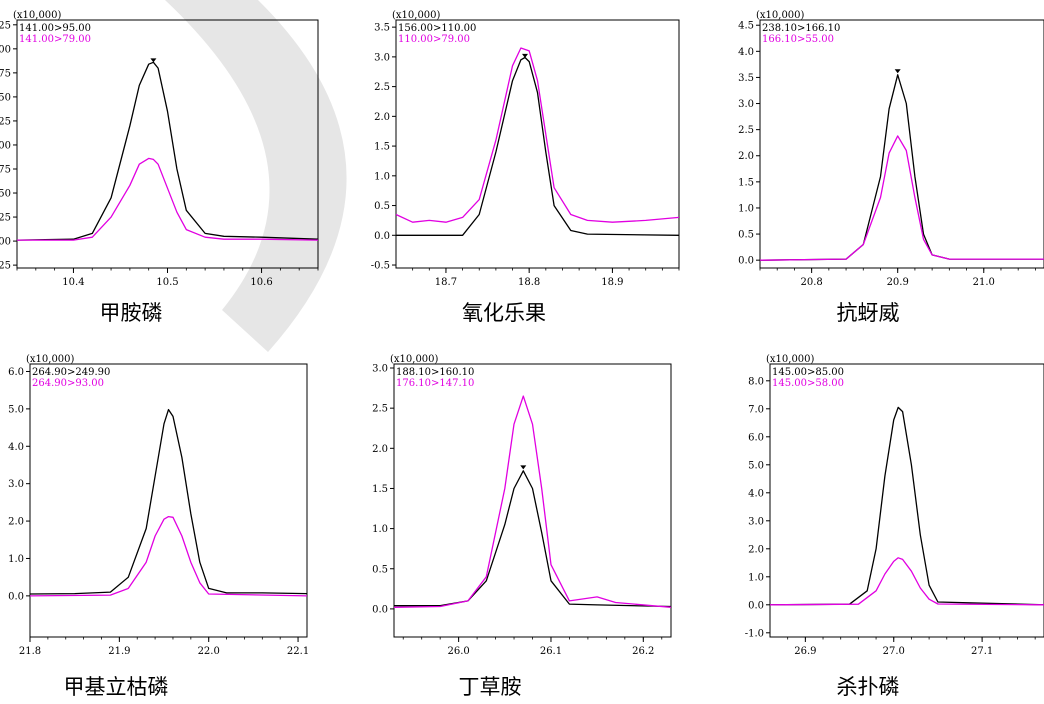 The width and height of the screenshot is (1044, 704). What do you see at coordinates (459, 651) in the screenshot?
I see `x-tick-label: 26.0` at bounding box center [459, 651].